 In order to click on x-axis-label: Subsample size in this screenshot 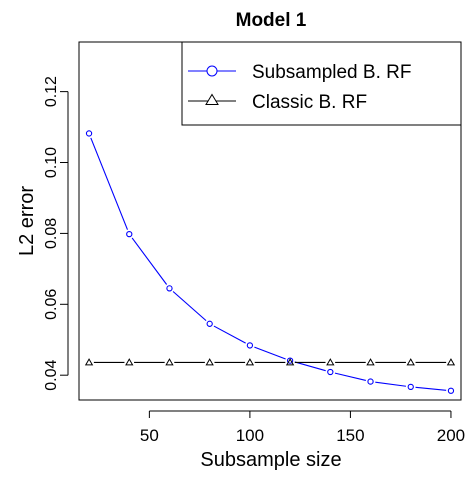, I will do `click(270, 460)`.